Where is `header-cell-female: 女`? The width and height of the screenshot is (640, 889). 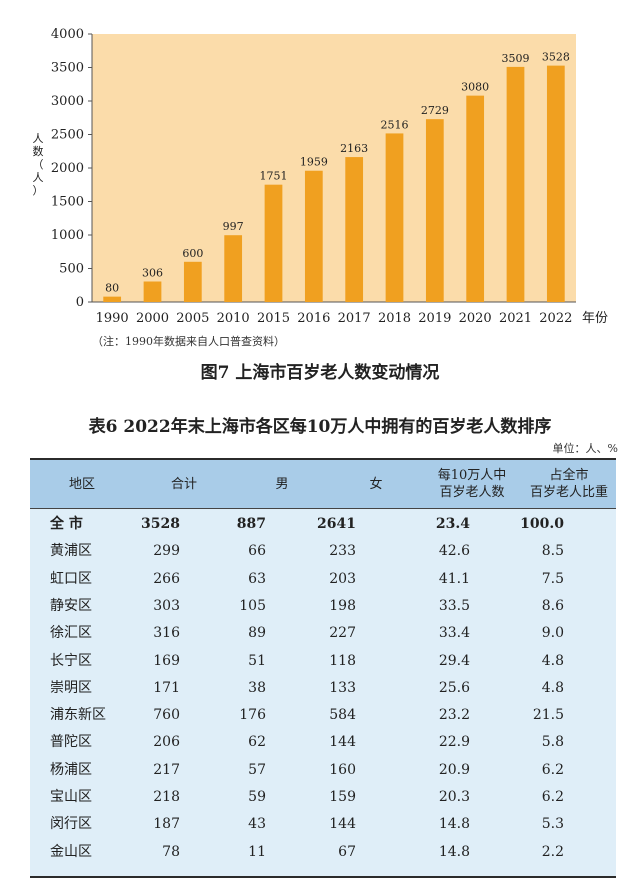 header-cell-female: 女 is located at coordinates (376, 484).